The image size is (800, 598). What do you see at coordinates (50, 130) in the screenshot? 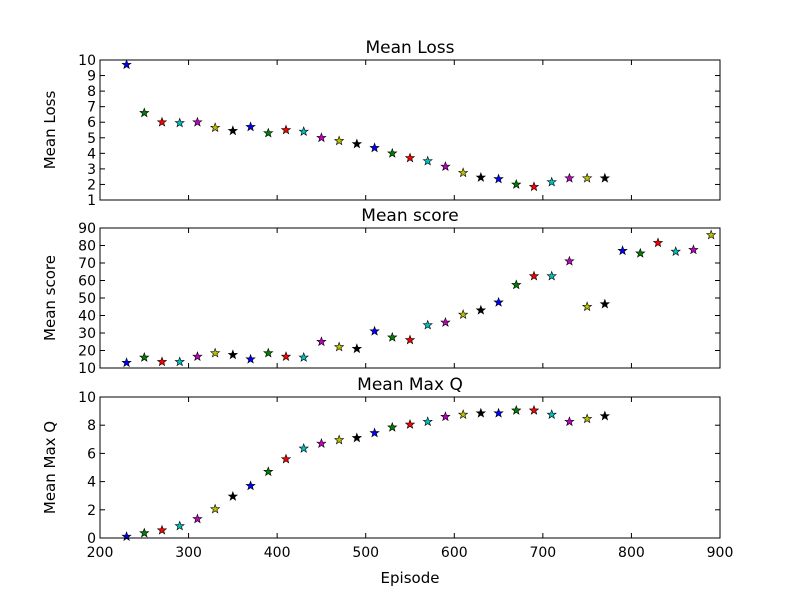
I see `y-axis-label: Mean Loss` at bounding box center [50, 130].